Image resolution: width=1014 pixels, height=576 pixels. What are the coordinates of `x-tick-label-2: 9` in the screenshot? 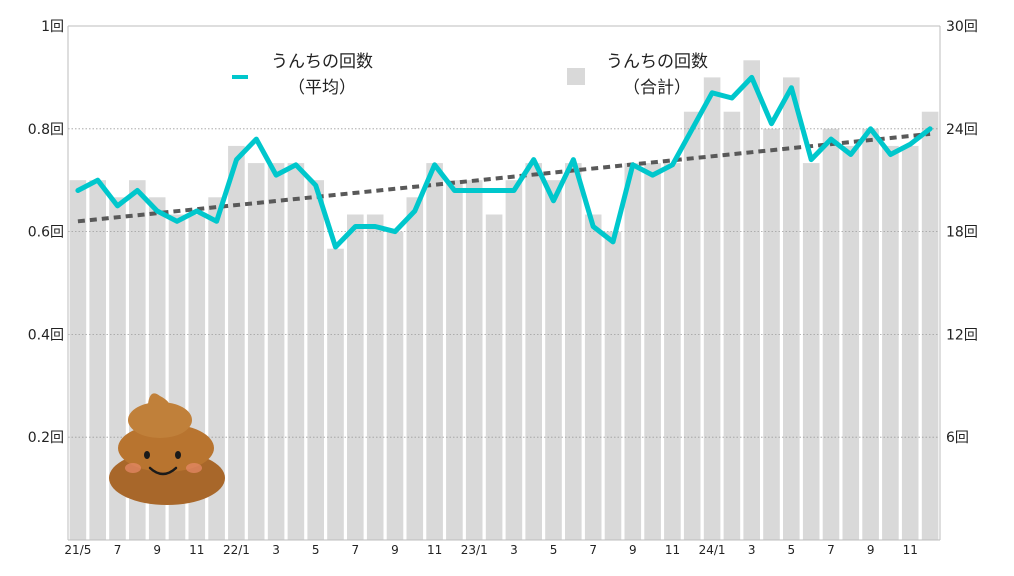 It's located at (157, 550).